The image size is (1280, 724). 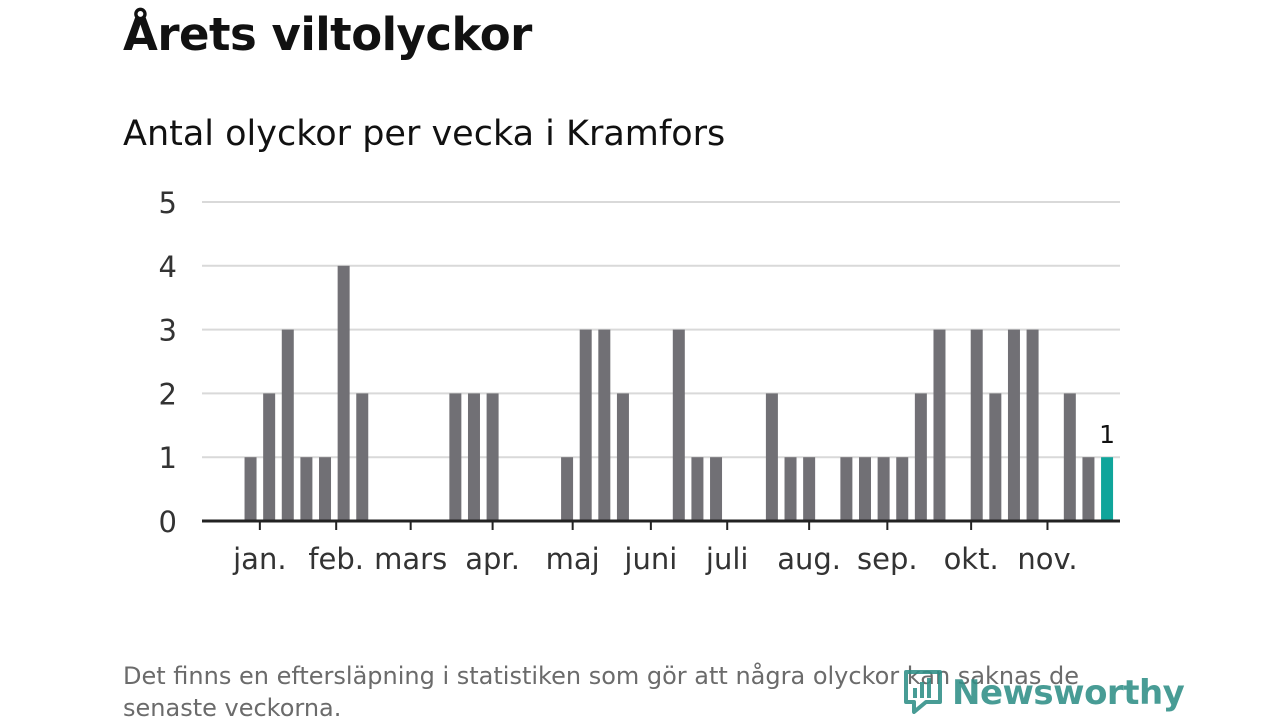 I want to click on y-tick-label: 5, so click(x=168, y=203).